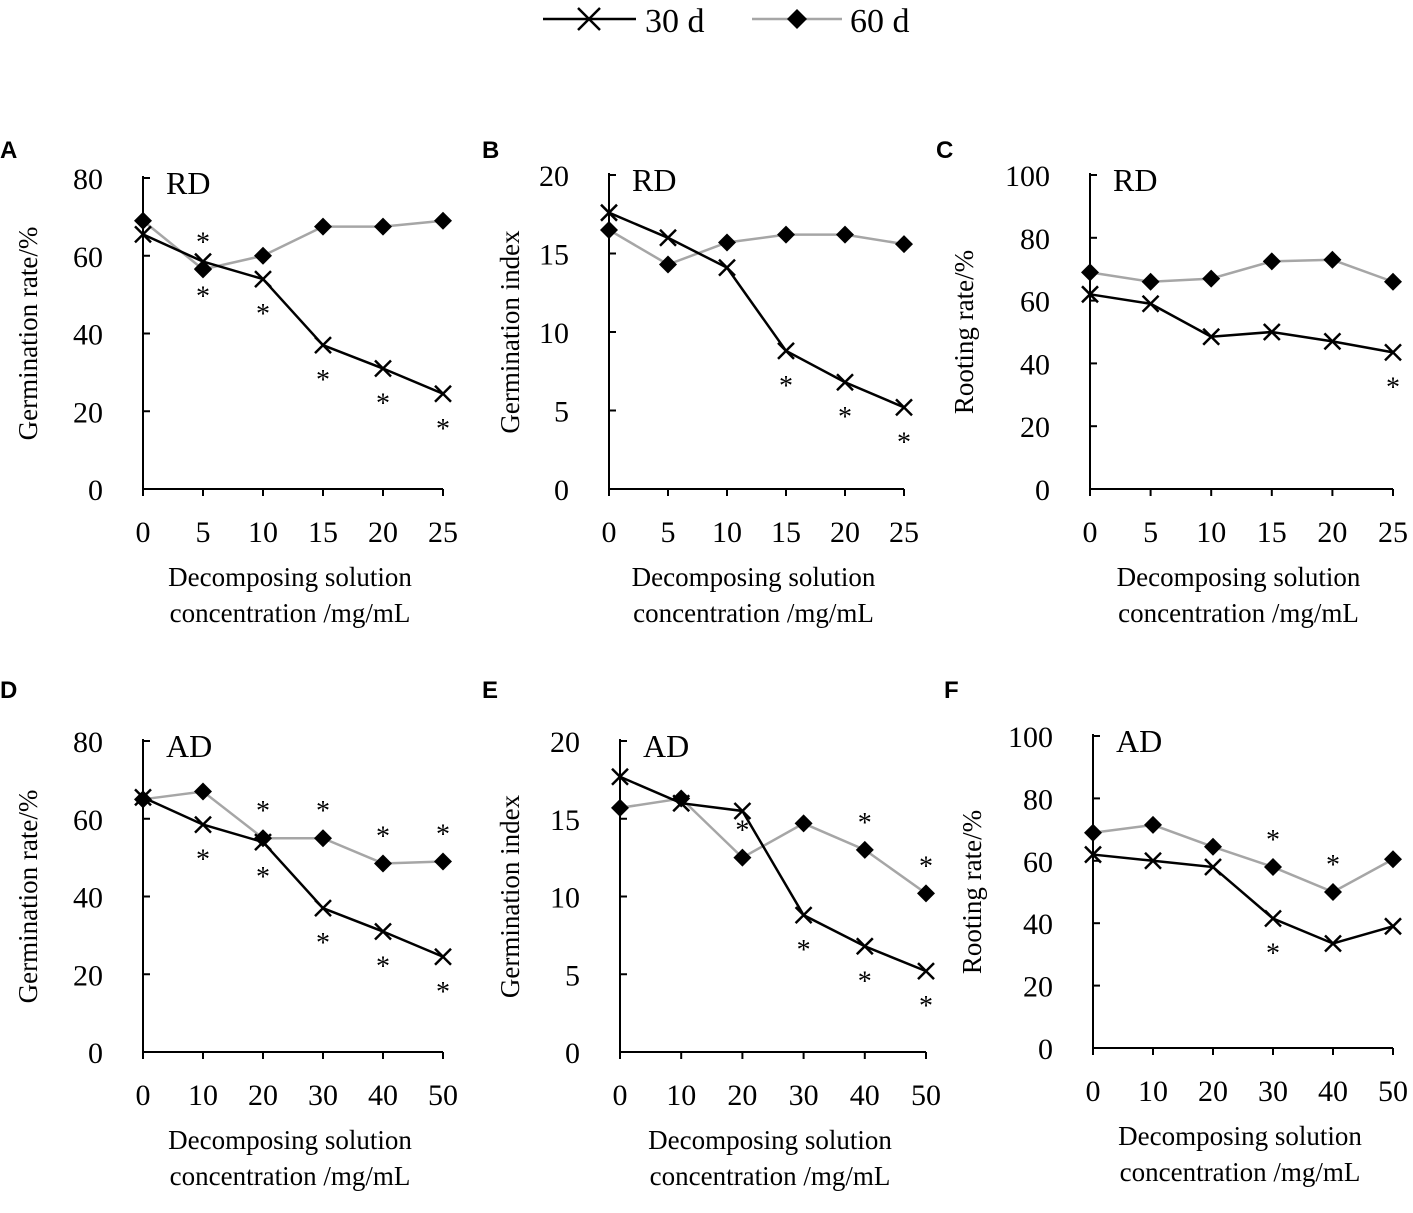 This screenshot has height=1213, width=1413. Describe the element at coordinates (770, 1140) in the screenshot. I see `x-axis-label-line1: Decomposing solution` at that location.